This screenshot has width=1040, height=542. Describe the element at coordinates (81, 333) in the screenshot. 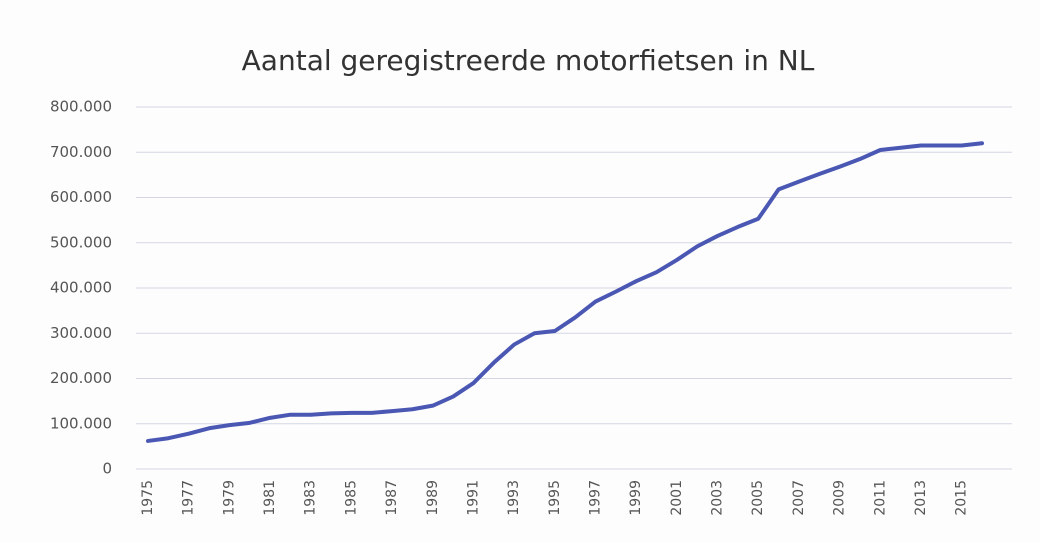

I see `y-tick-label: 300.000` at that location.